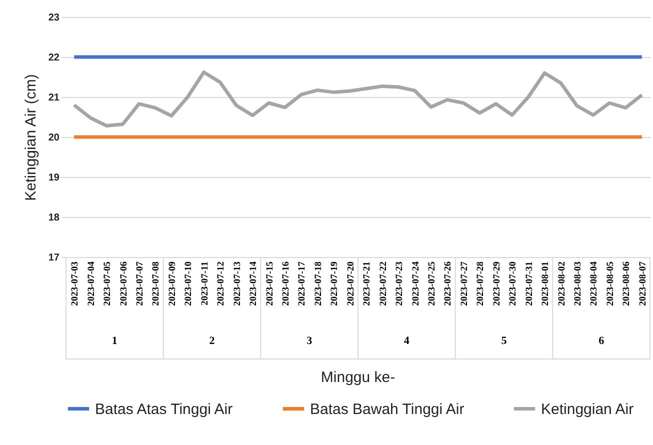 This screenshot has height=445, width=653. Describe the element at coordinates (358, 99) in the screenshot. I see `line-series` at that location.